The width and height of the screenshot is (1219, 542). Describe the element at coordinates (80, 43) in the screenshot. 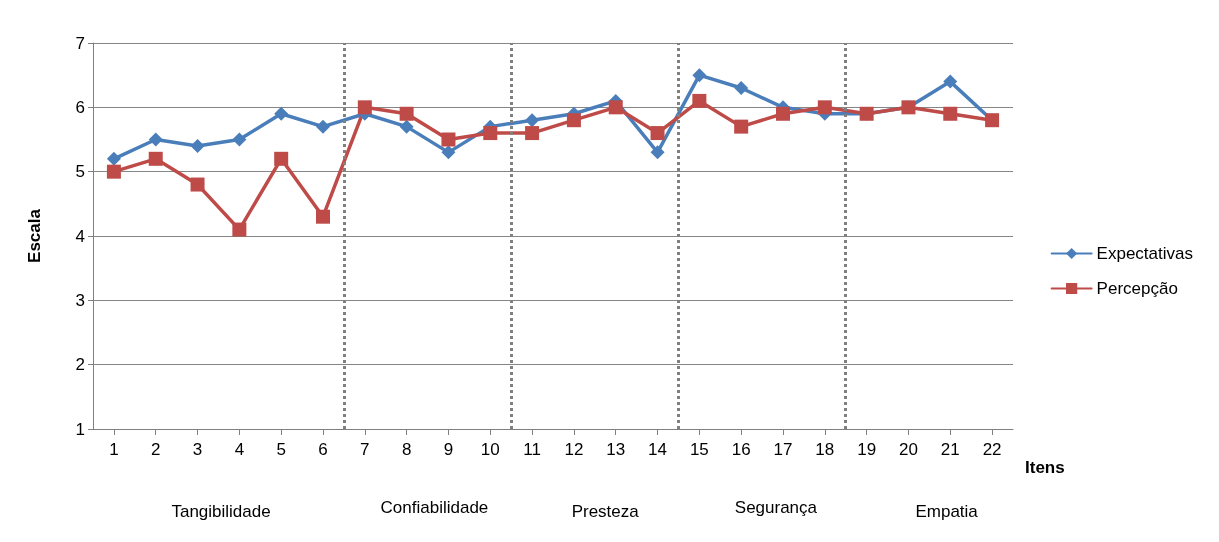

I see `y-tick-label: 7` at that location.